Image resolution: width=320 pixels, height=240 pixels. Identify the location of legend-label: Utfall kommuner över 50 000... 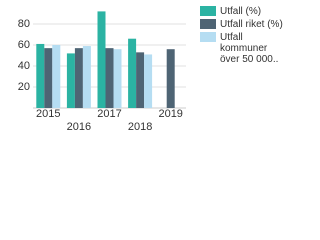
(249, 48).